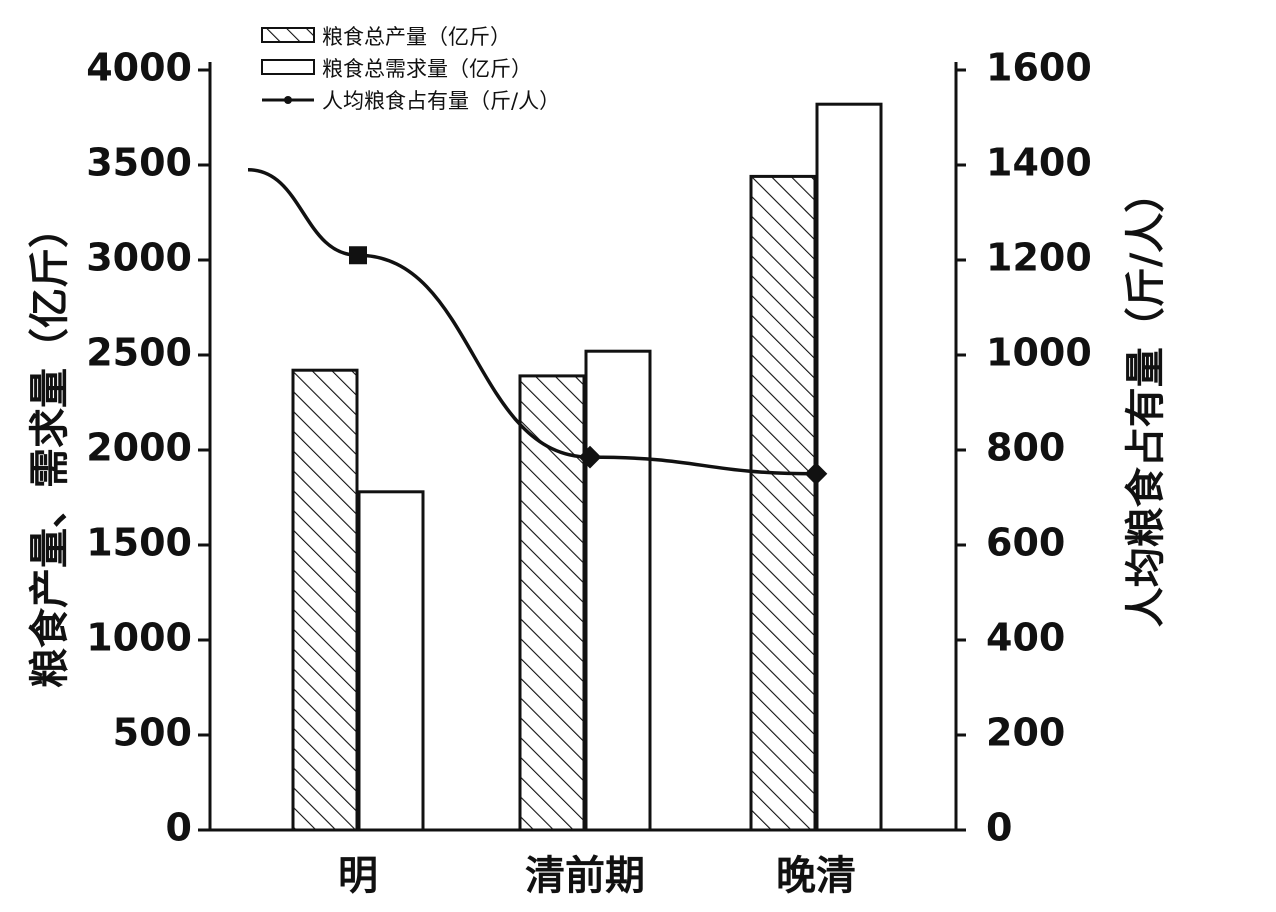  I want to click on left-tick-label-0: 0, so click(179, 828).